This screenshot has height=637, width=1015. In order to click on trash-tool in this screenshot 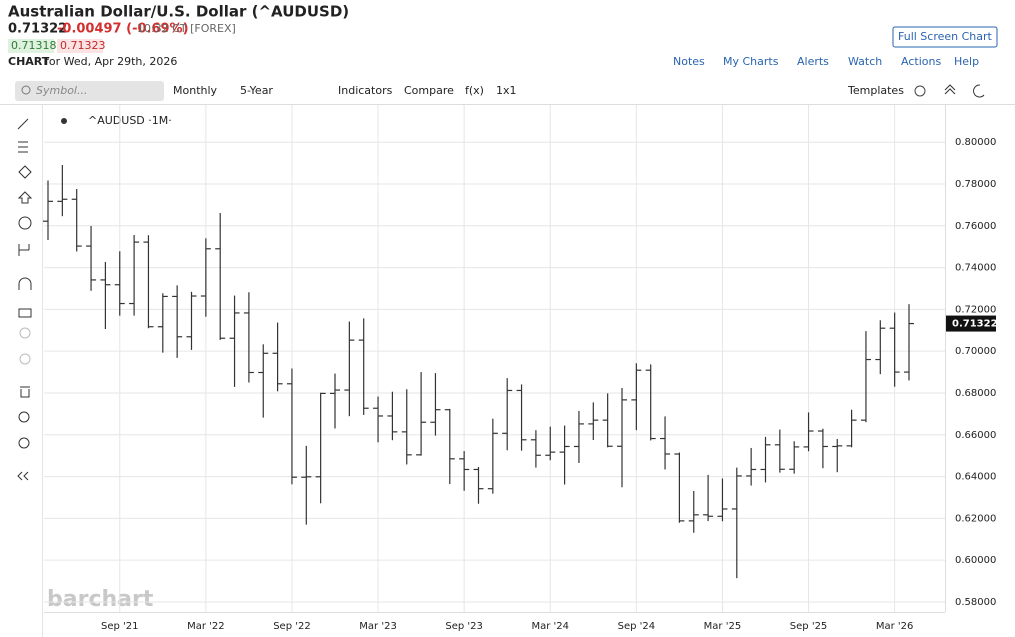, I will do `click(25, 392)`.